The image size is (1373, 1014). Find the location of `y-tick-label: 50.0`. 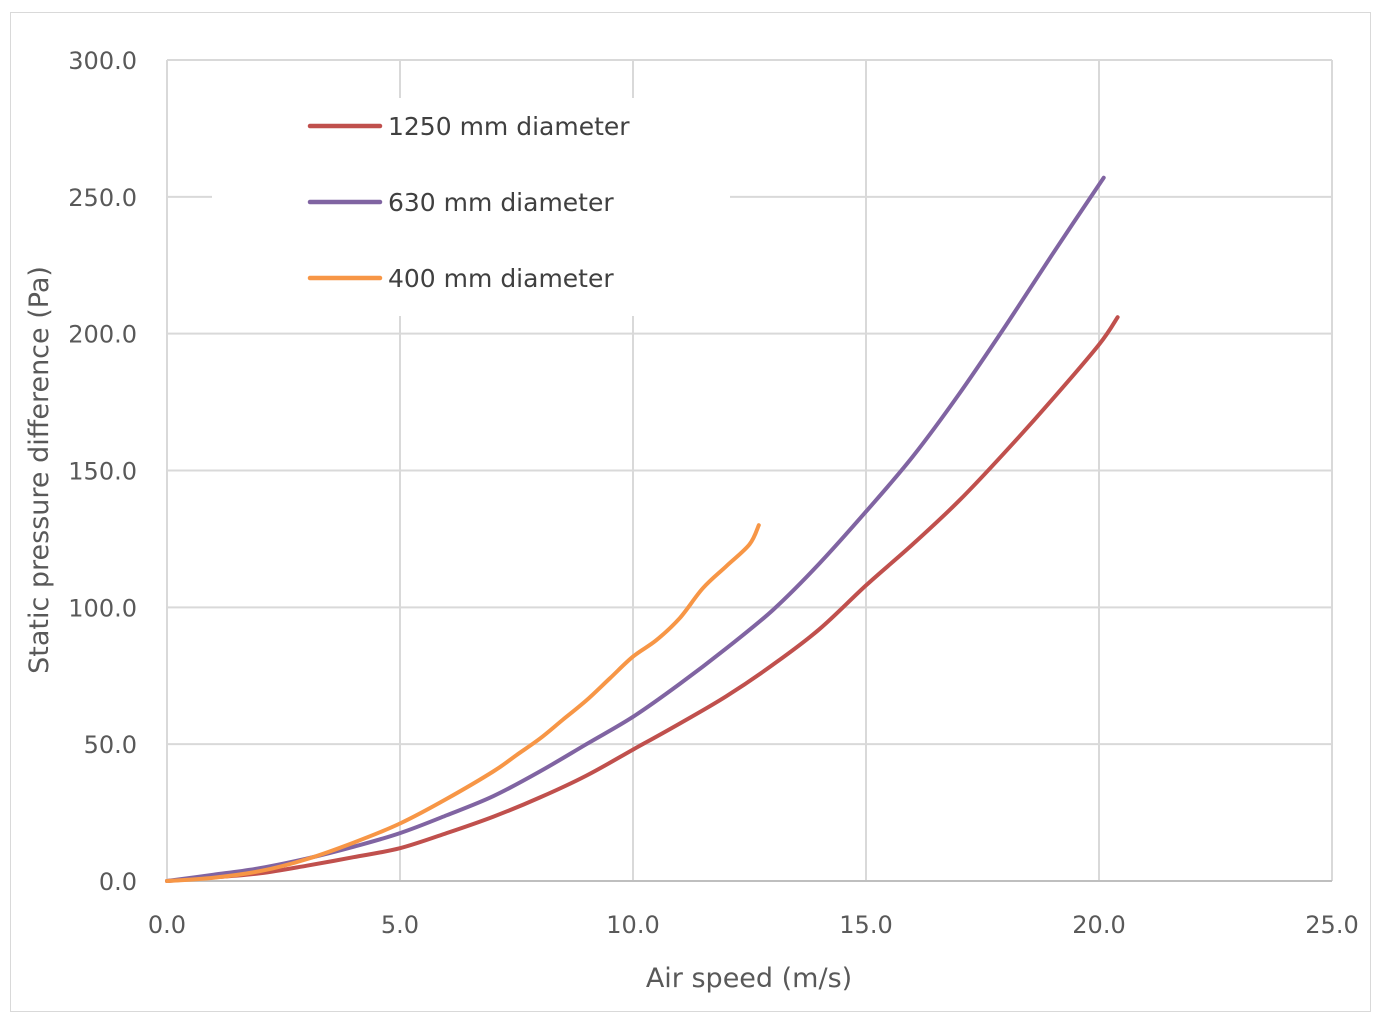

y-tick-label: 50.0 is located at coordinates (110, 745).